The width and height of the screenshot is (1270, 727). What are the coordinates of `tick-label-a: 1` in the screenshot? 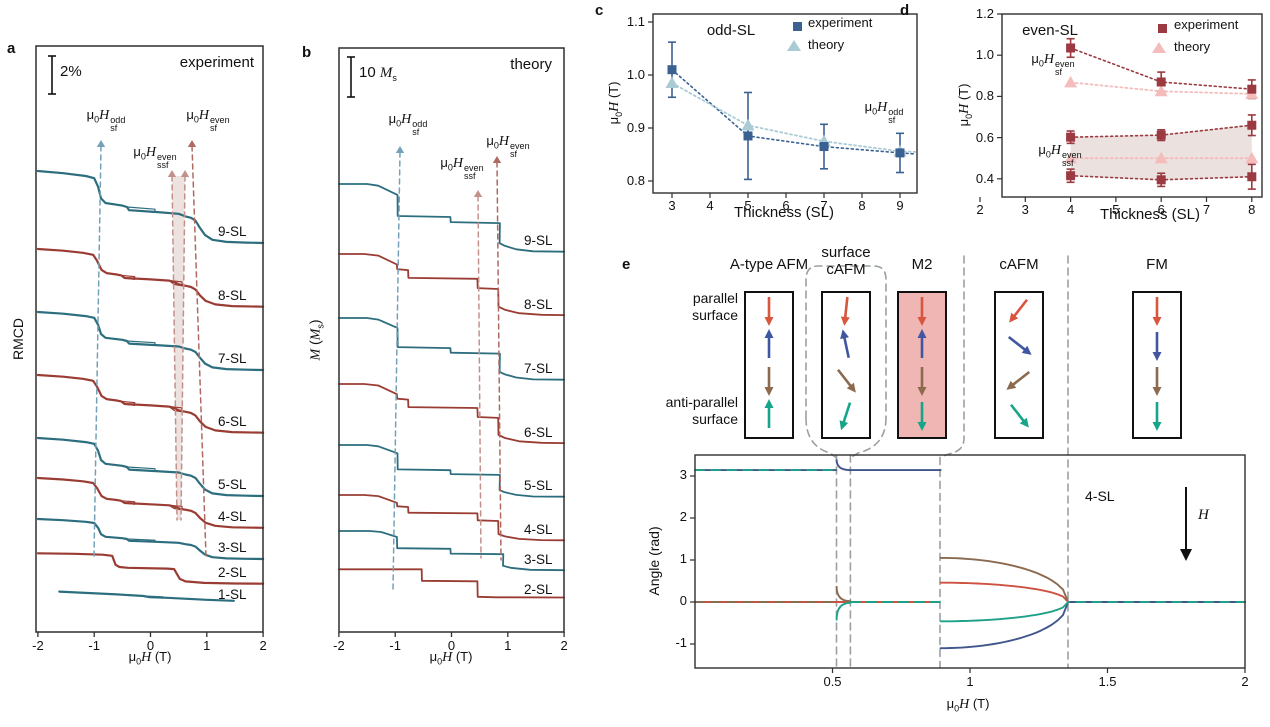 It's located at (207, 645).